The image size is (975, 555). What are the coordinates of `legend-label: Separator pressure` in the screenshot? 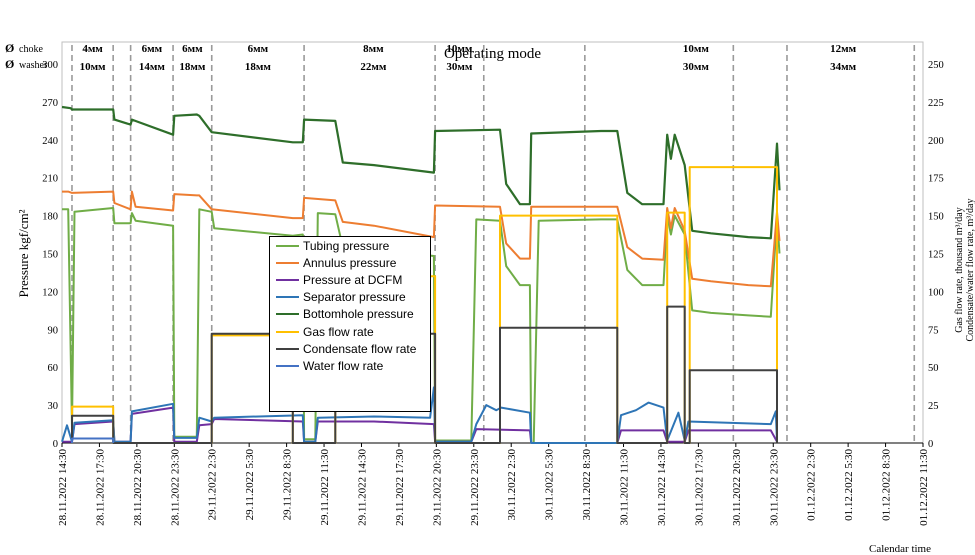 It's located at (354, 297).